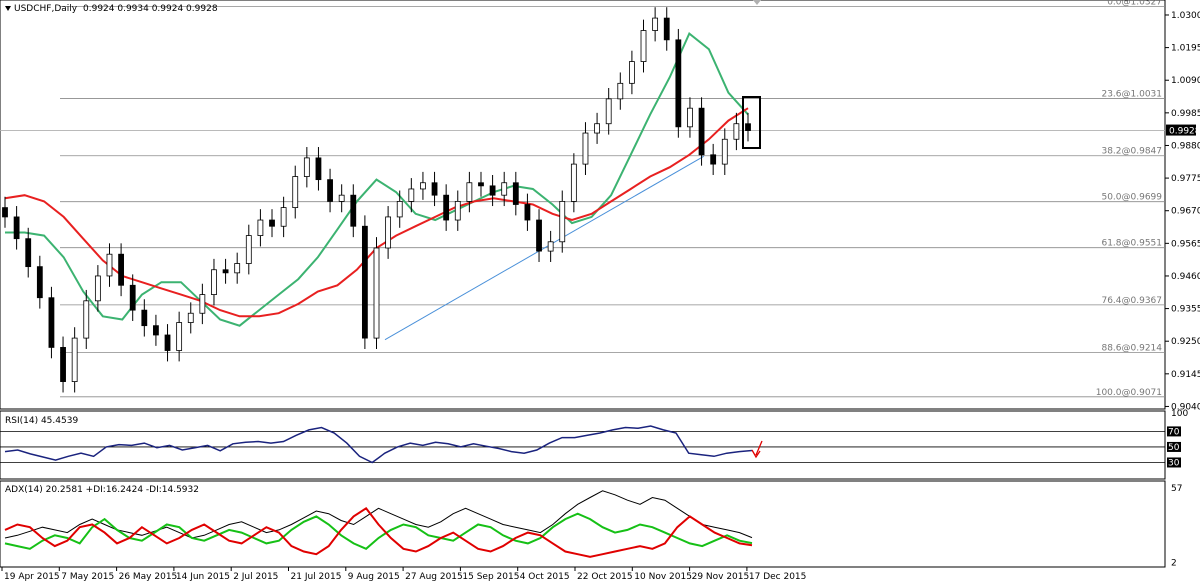 The image size is (1200, 584). What do you see at coordinates (378, 444) in the screenshot?
I see `rsi-series` at bounding box center [378, 444].